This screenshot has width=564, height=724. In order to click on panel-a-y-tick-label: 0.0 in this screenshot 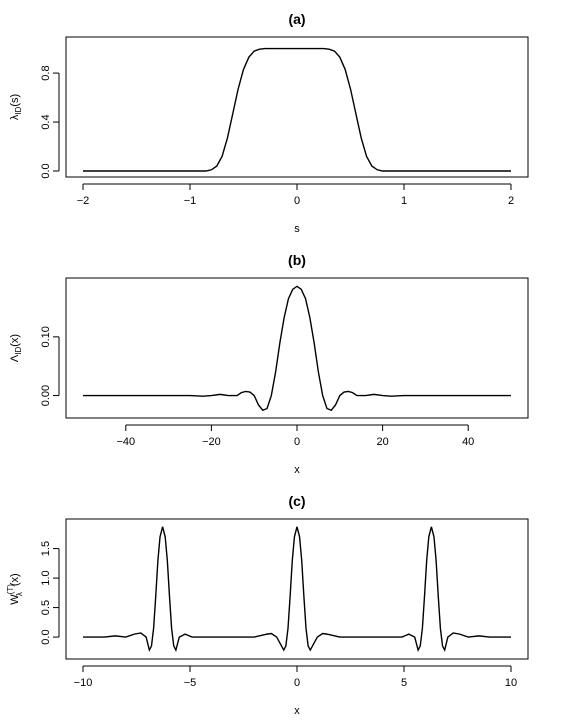, I will do `click(46, 170)`.